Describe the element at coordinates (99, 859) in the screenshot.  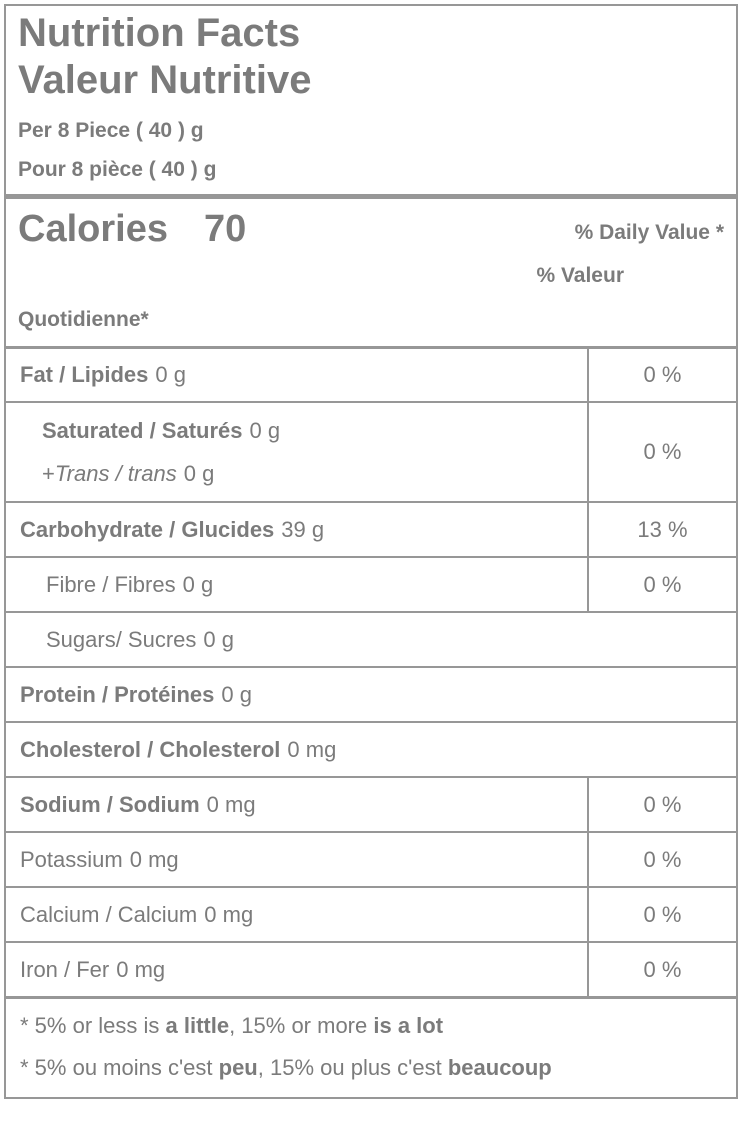
I see `nutrient-name-potassium: Potassium 0 mg` at that location.